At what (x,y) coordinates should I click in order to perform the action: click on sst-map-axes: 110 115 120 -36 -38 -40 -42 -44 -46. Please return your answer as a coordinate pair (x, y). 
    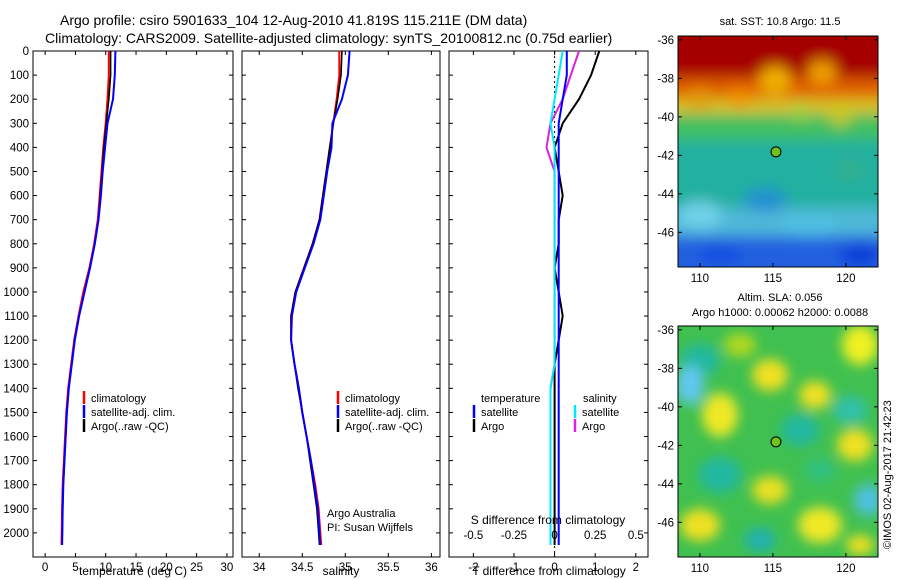
    Looking at the image, I should click on (767, 160).